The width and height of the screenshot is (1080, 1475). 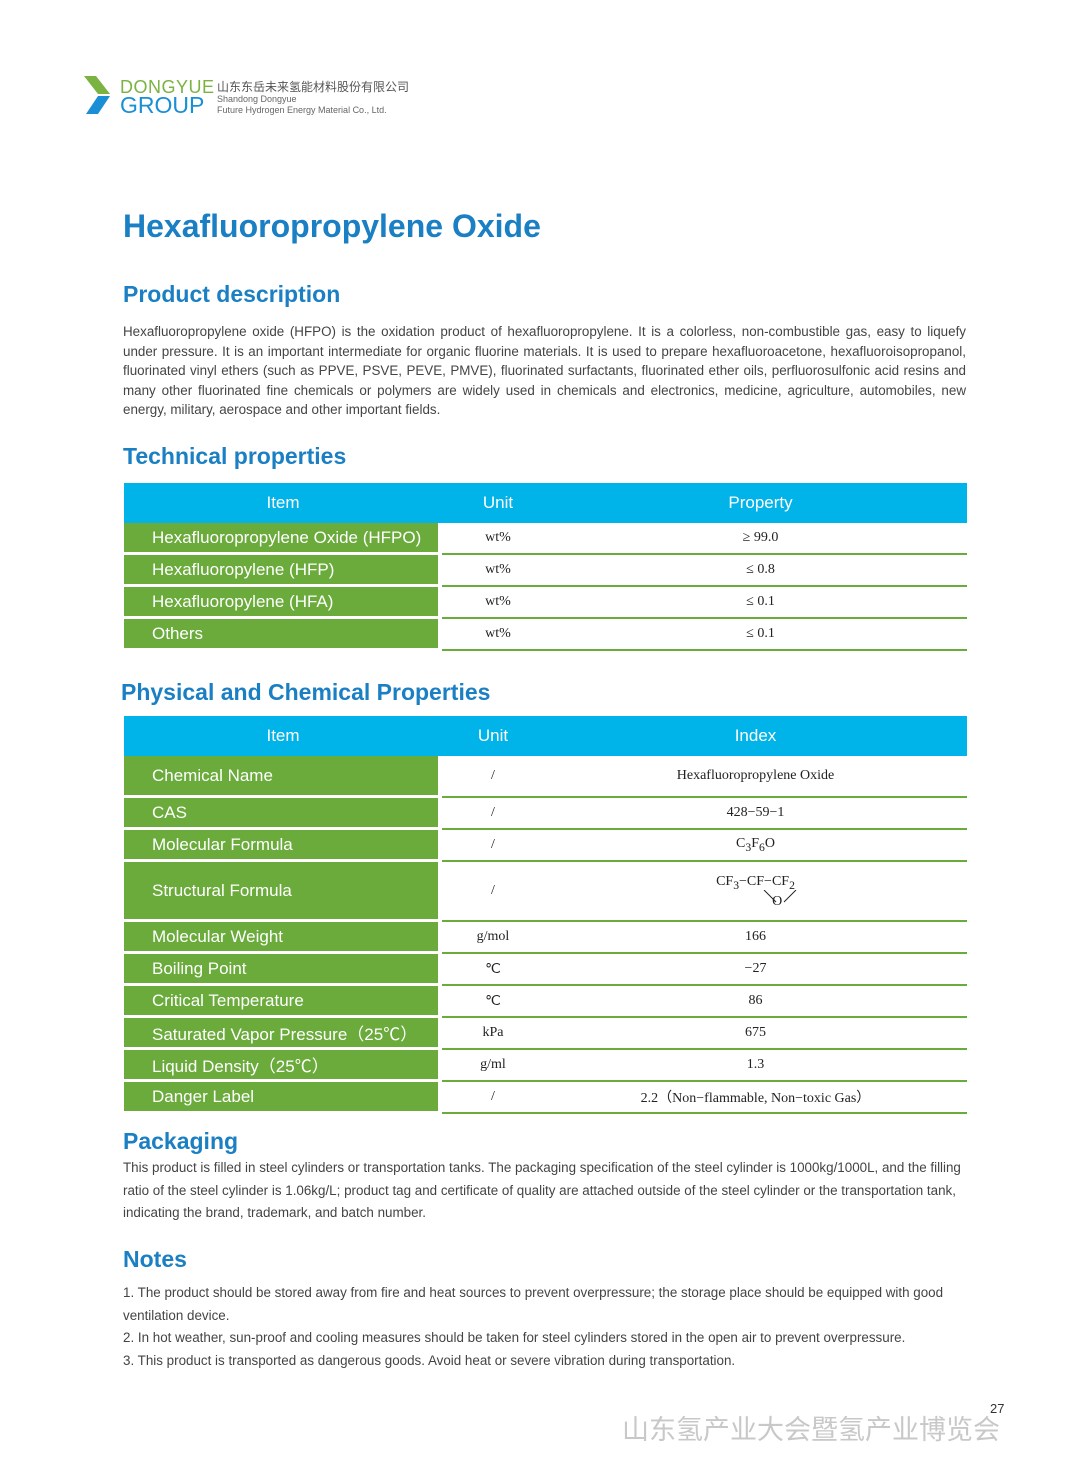 I want to click on technical-heading: Technical properties, so click(x=235, y=456).